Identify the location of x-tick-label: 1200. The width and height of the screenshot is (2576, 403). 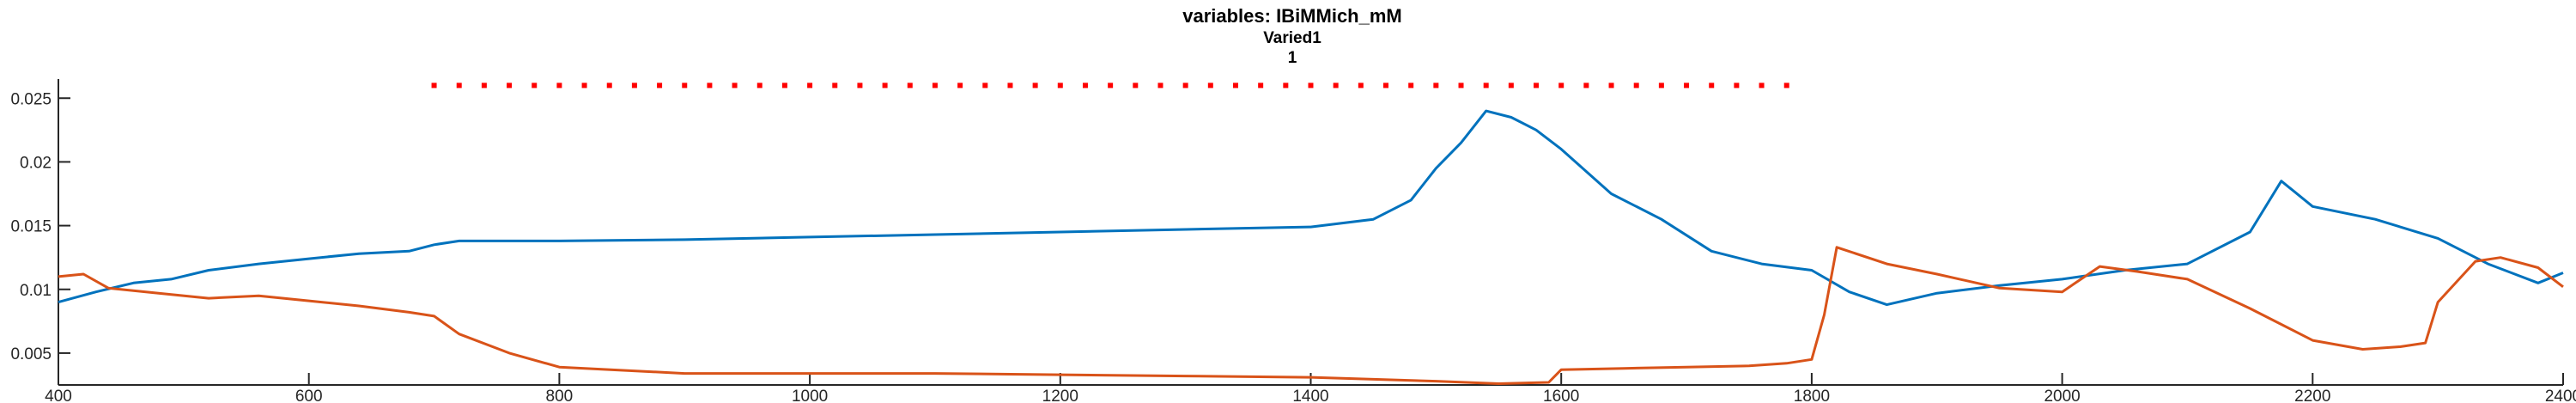
(1060, 395).